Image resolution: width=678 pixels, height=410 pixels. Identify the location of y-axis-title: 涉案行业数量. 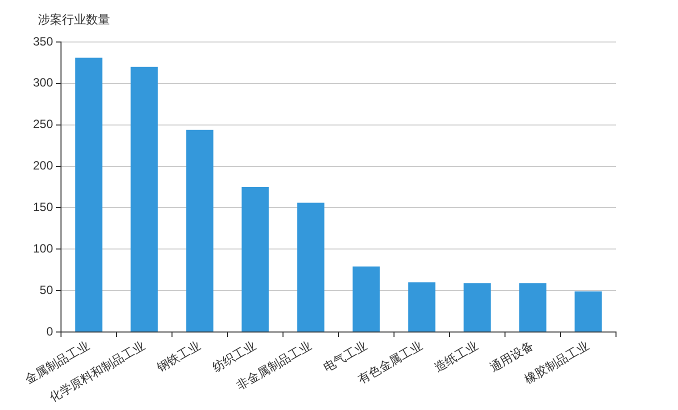
(74, 19).